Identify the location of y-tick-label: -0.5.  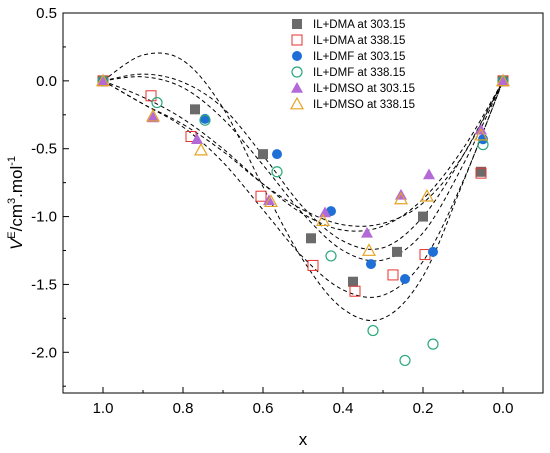
(44, 149).